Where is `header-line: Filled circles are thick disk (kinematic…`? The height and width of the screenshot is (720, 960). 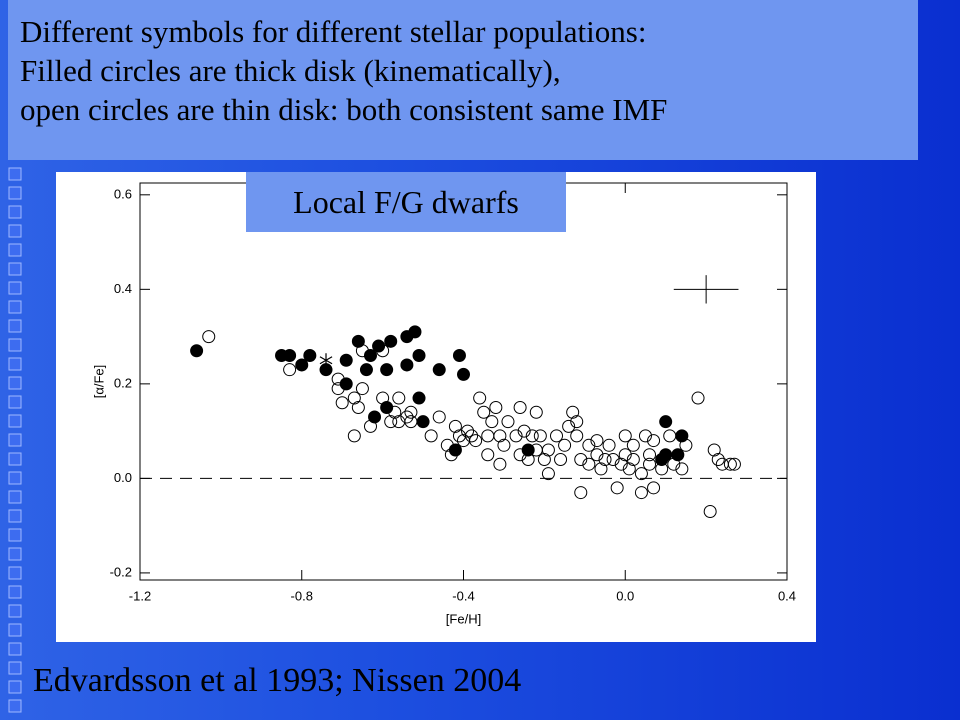 header-line: Filled circles are thick disk (kinematic… is located at coordinates (290, 70).